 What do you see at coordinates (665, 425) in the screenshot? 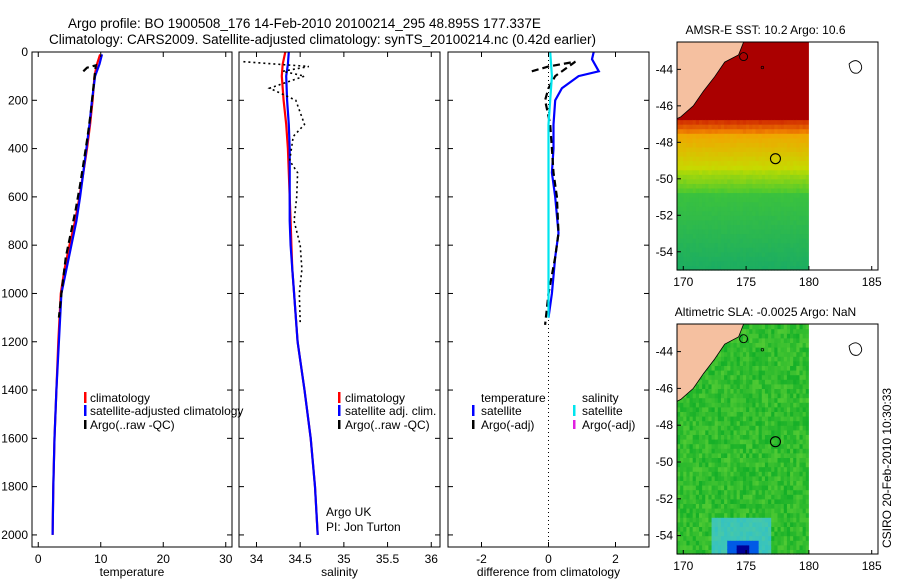
I see `sla-map-ytick-label: -48` at bounding box center [665, 425].